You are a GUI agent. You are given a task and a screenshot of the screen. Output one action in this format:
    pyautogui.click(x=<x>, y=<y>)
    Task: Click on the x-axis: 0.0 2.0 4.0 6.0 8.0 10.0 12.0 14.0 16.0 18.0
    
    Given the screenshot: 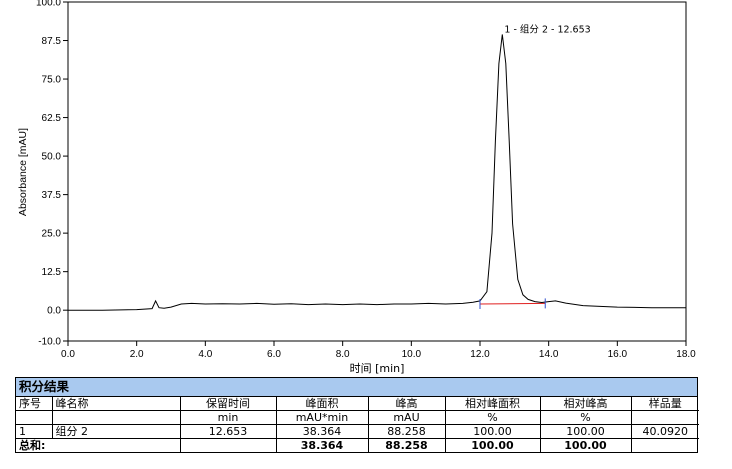 What is the action you would take?
    pyautogui.click(x=378, y=350)
    